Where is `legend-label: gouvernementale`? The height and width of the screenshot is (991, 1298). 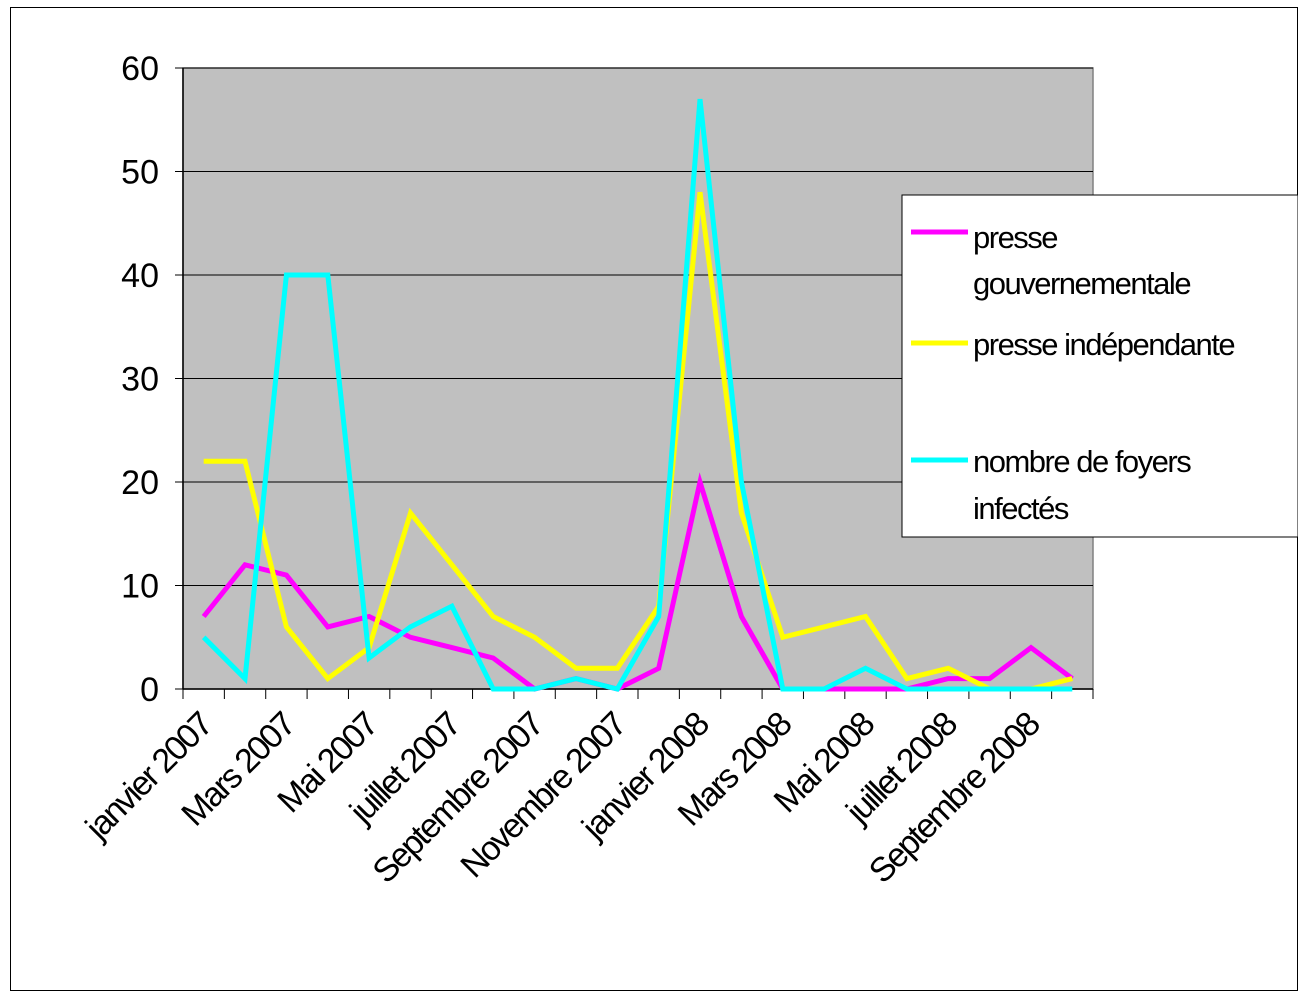 legend-label: gouvernementale is located at coordinates (1081, 283).